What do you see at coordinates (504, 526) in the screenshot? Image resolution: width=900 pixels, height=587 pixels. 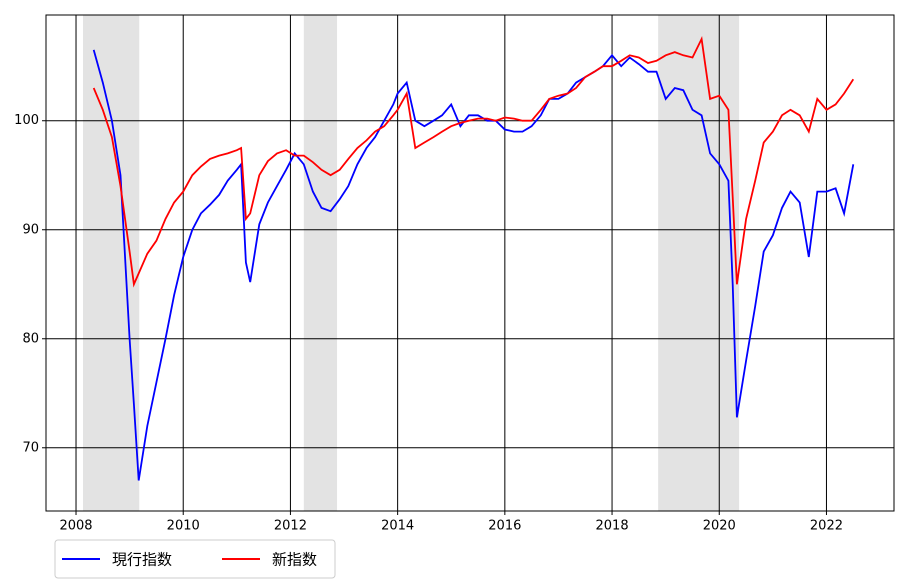 I see `x-tick-label: 2016` at bounding box center [504, 526].